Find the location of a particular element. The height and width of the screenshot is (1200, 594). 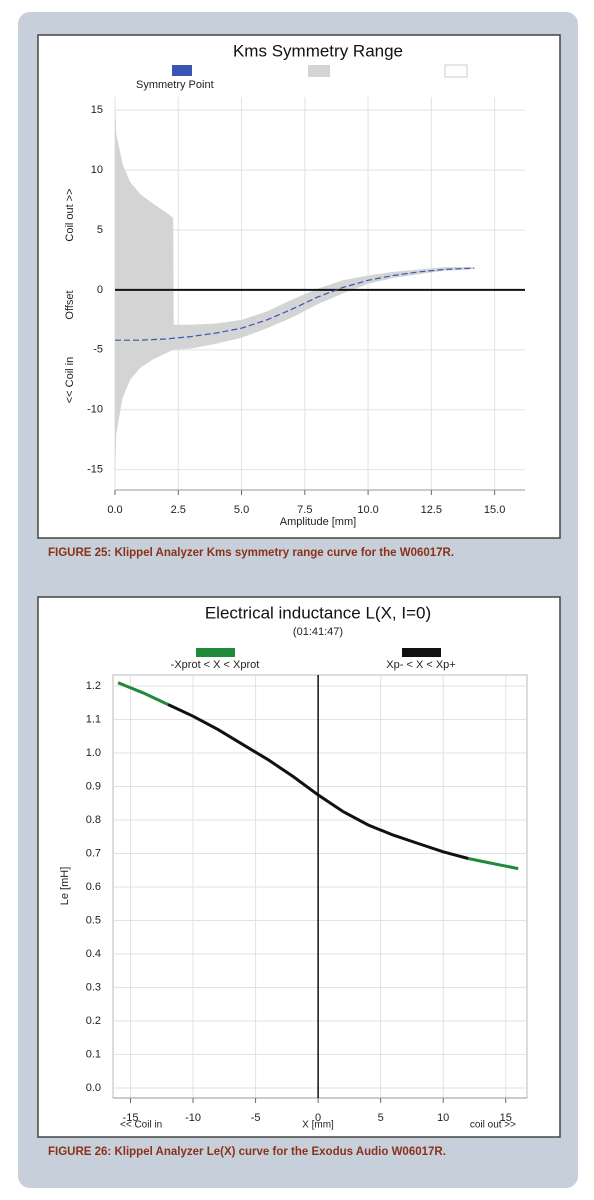

x-axis-note: << Coil in is located at coordinates (141, 1125).